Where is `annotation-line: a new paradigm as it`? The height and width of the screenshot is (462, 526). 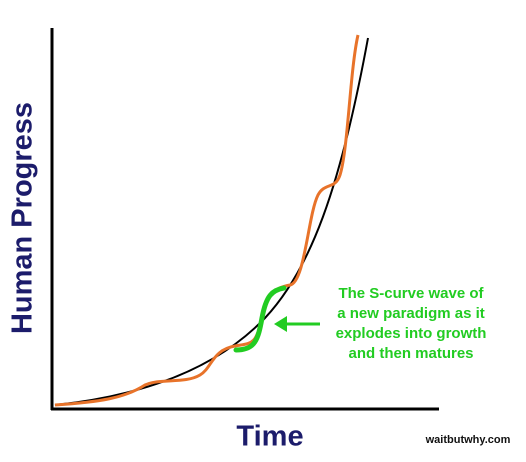
annotation-line: a new paradigm as it is located at coordinates (411, 313).